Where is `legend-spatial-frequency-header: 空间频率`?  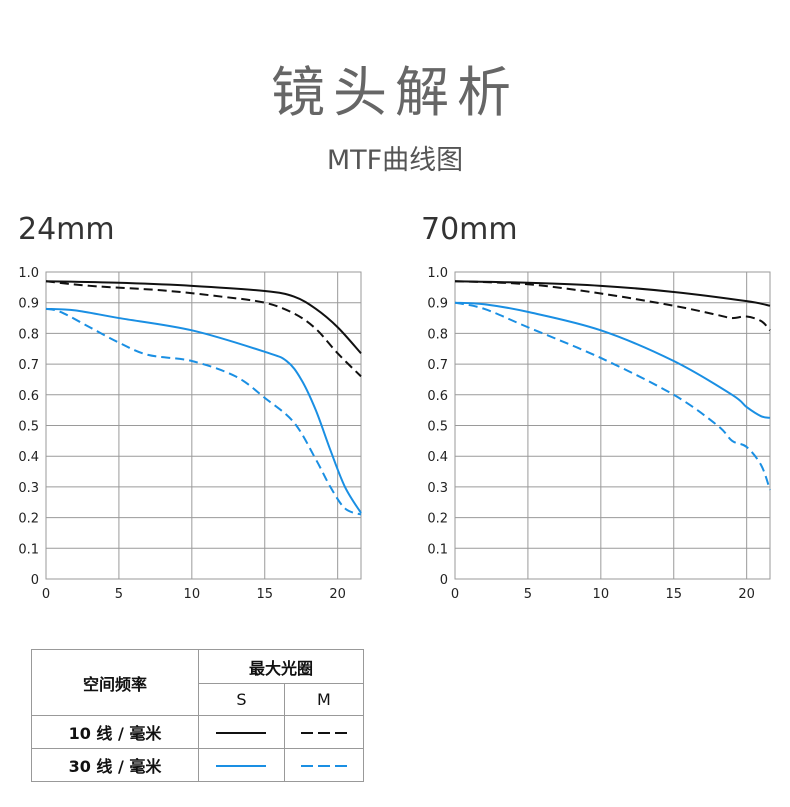
legend-spatial-frequency-header: 空间频率 is located at coordinates (115, 682).